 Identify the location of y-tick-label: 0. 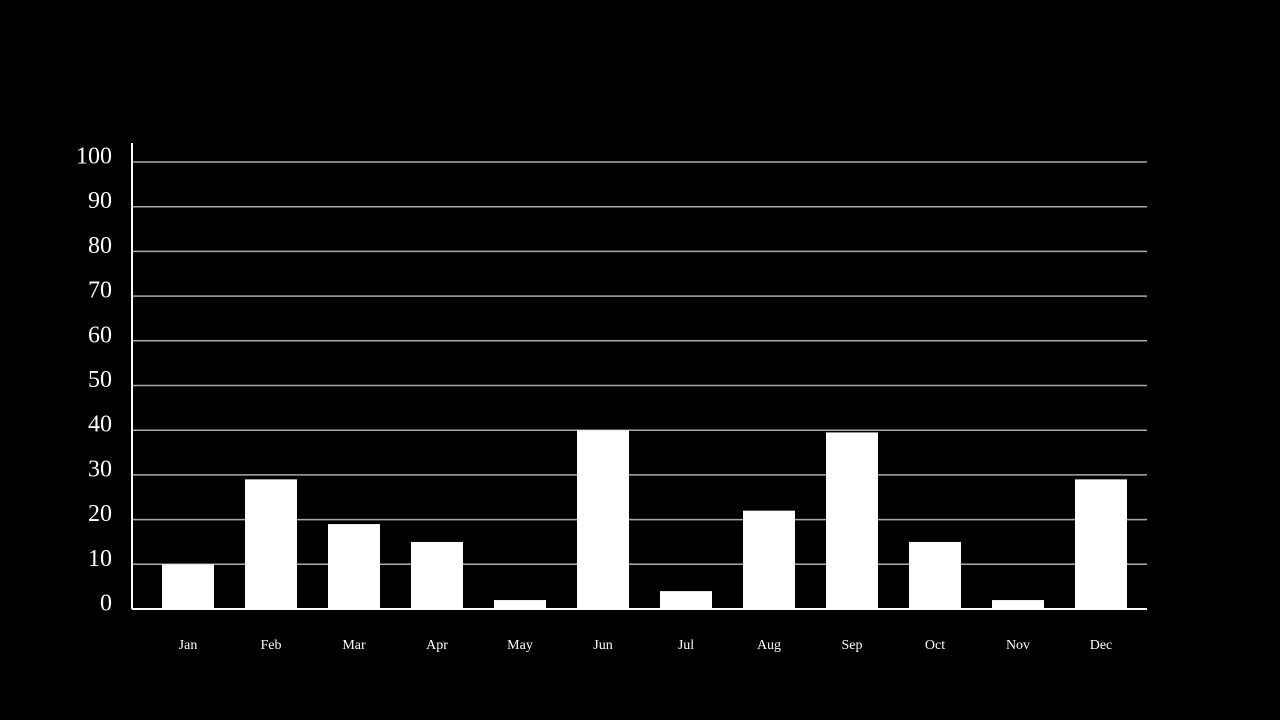
(106, 604).